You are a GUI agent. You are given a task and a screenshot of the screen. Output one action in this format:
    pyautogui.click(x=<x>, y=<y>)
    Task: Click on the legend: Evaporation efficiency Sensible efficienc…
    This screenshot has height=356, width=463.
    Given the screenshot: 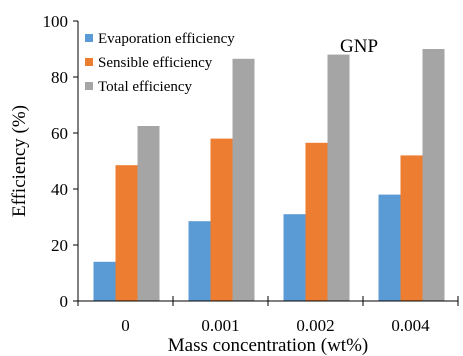 What is the action you would take?
    pyautogui.click(x=160, y=63)
    